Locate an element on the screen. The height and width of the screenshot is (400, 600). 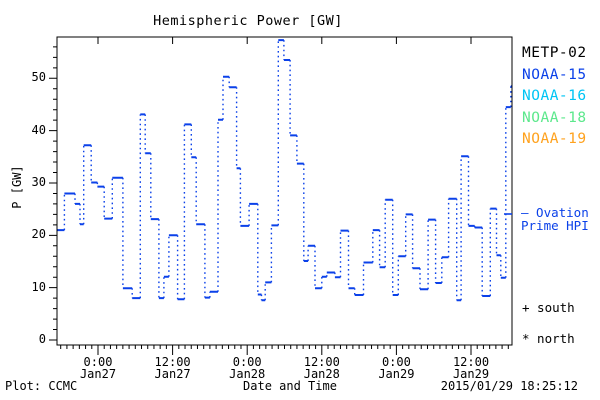
ovation-label-line2: Prime HPI is located at coordinates (555, 225).